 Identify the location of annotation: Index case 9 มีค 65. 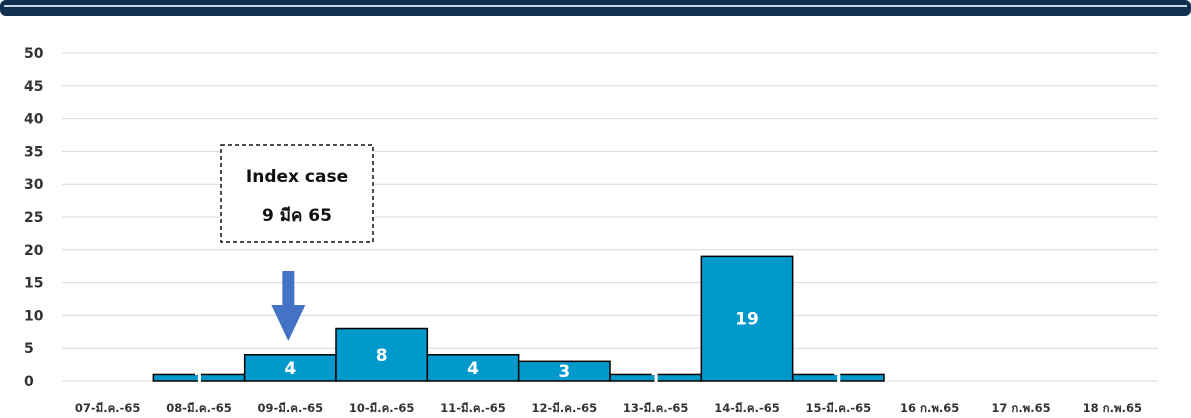
(297, 242).